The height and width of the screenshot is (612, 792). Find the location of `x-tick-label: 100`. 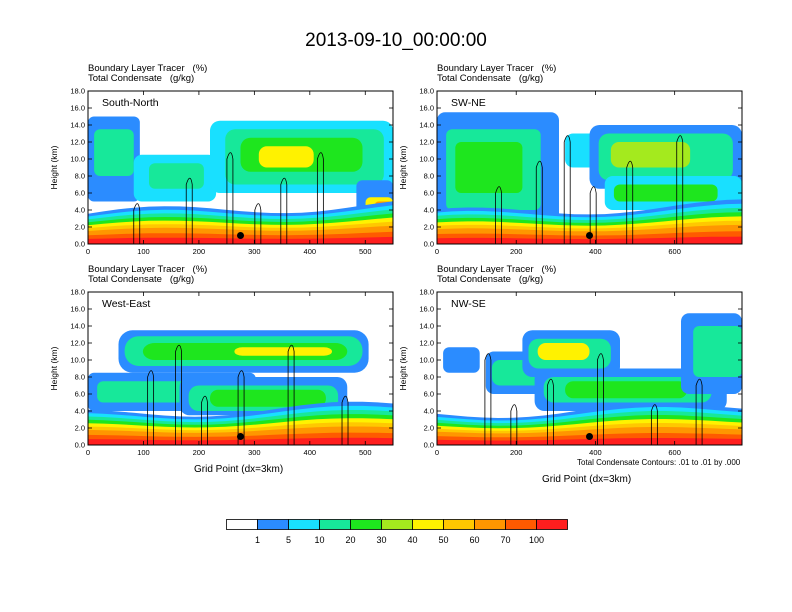

x-tick-label: 100 is located at coordinates (143, 251).